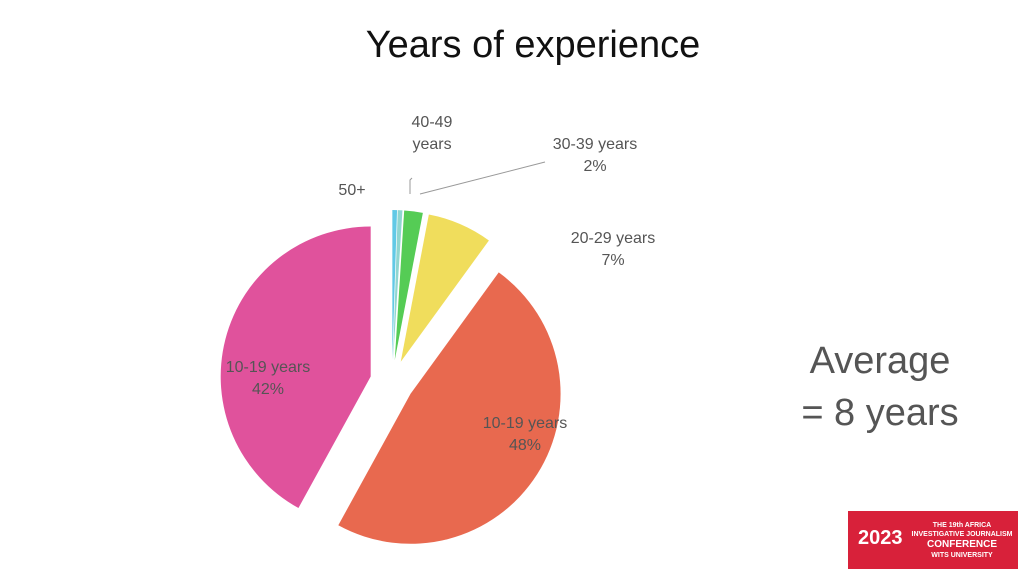 Image resolution: width=1024 pixels, height=576 pixels. I want to click on slice-label: 20-29 years, so click(613, 238).